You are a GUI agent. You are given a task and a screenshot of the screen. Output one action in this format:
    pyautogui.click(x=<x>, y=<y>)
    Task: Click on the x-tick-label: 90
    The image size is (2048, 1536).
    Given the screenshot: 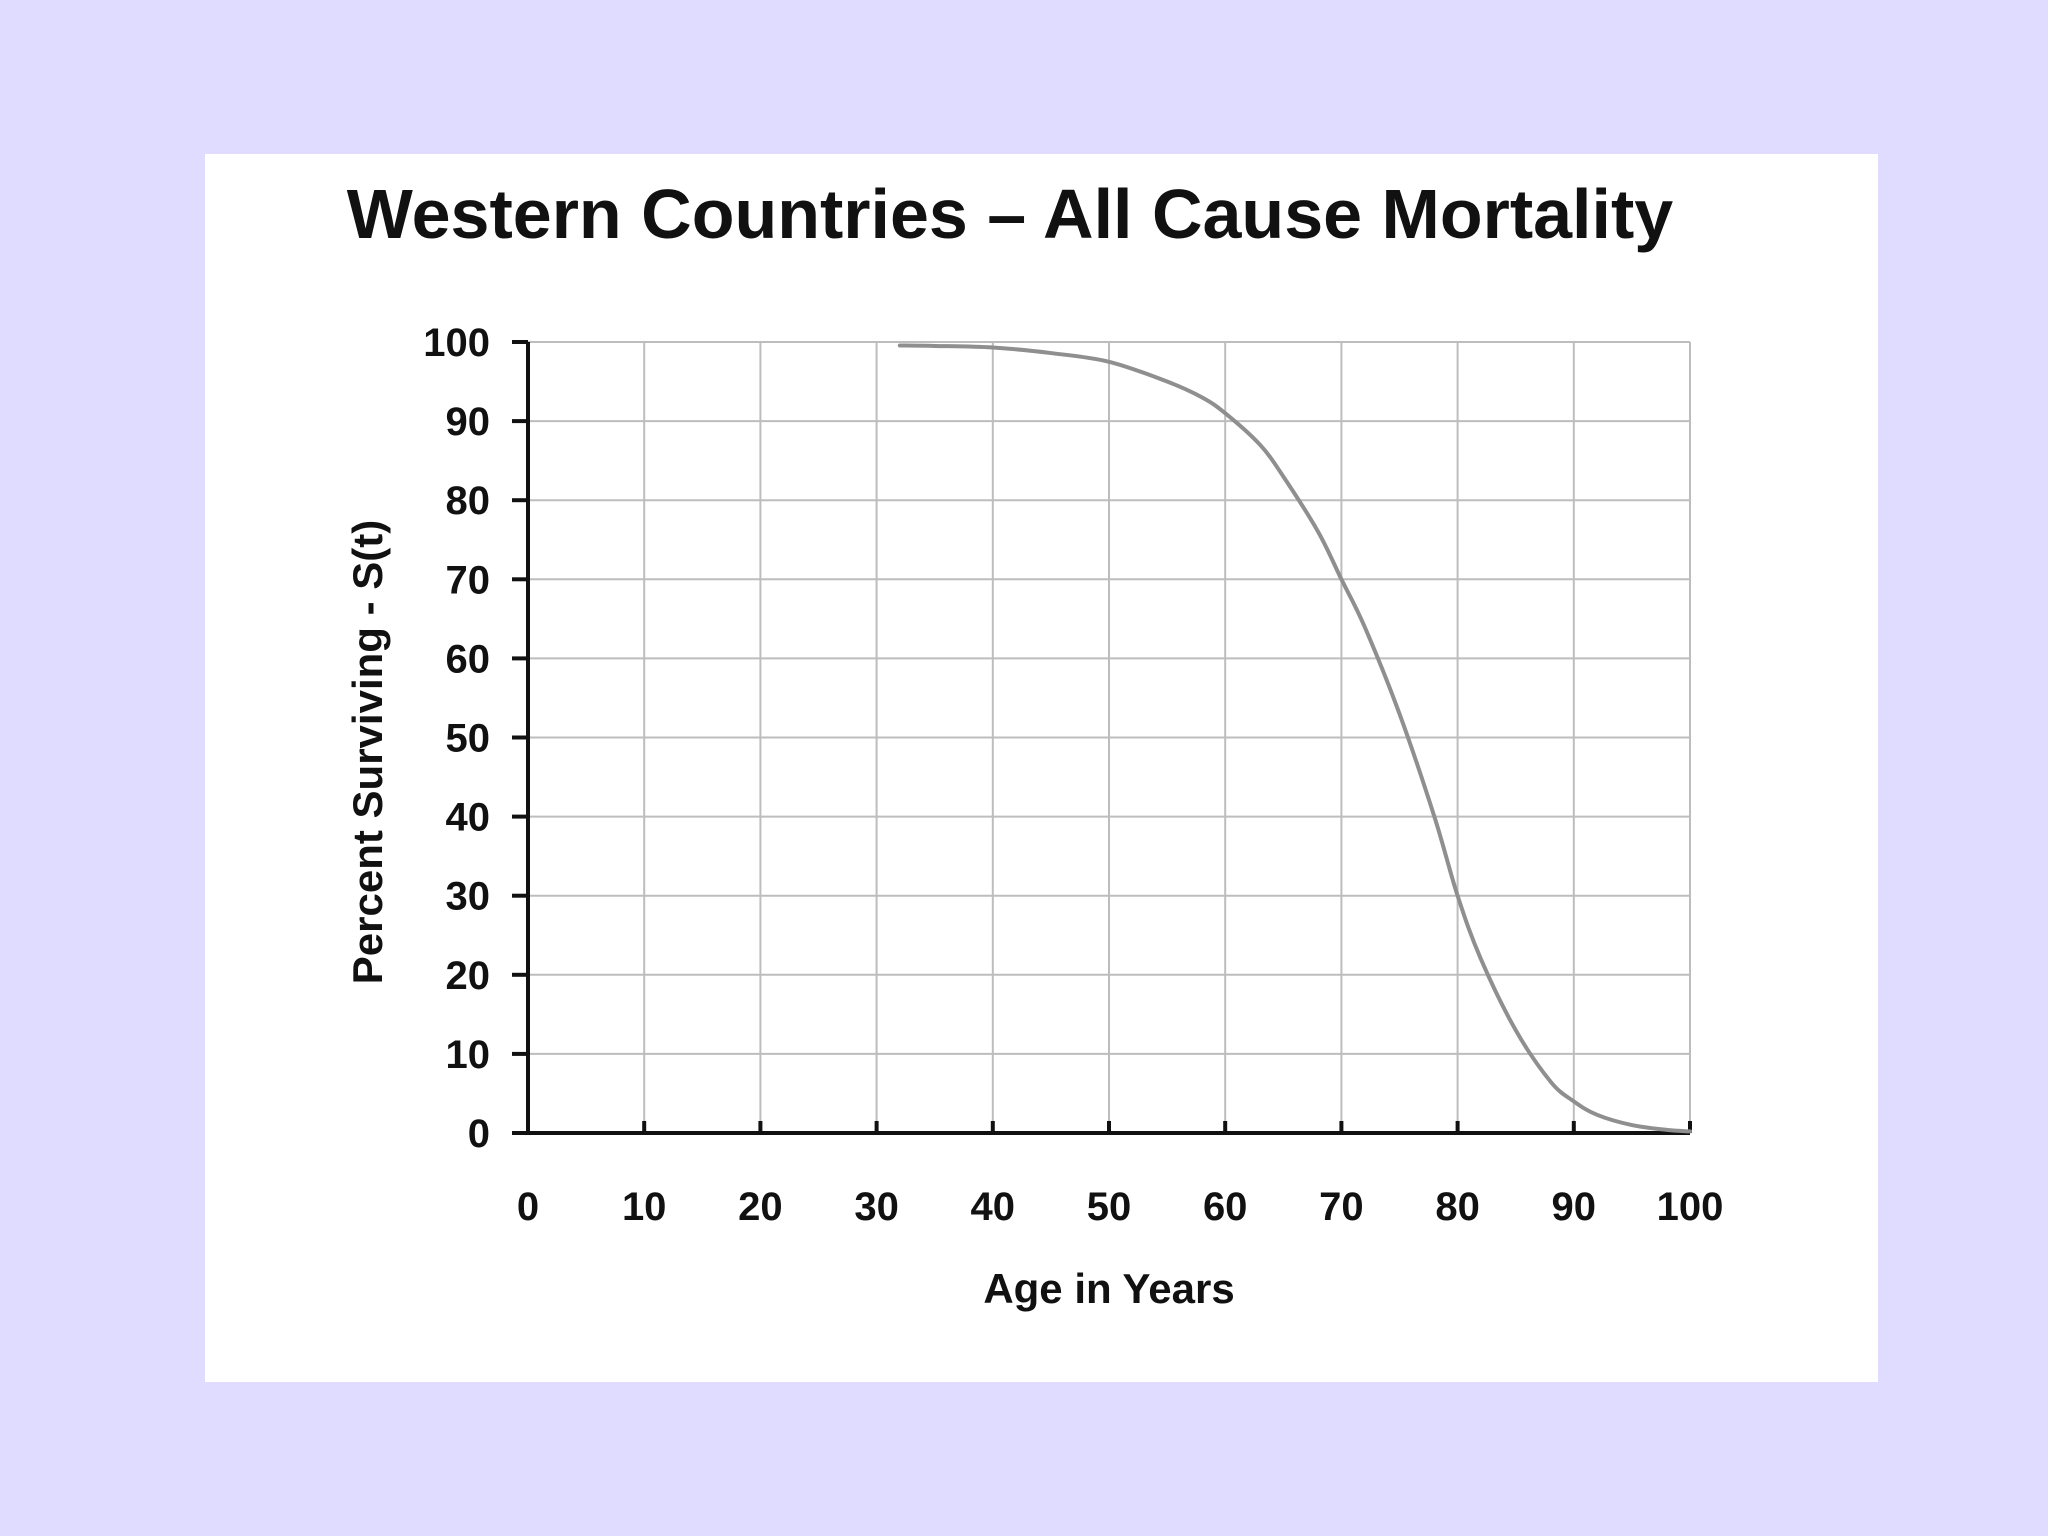 What is the action you would take?
    pyautogui.click(x=1574, y=1207)
    